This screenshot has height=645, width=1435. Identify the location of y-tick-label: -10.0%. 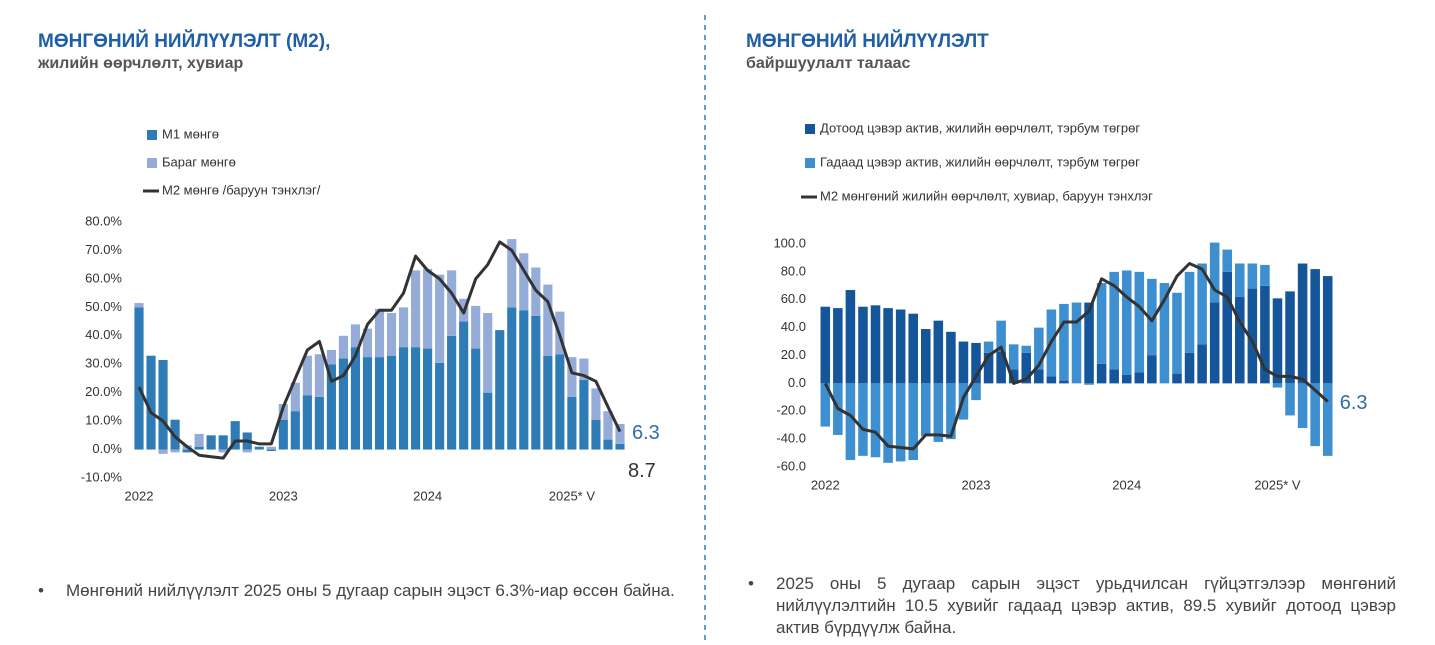
(102, 476).